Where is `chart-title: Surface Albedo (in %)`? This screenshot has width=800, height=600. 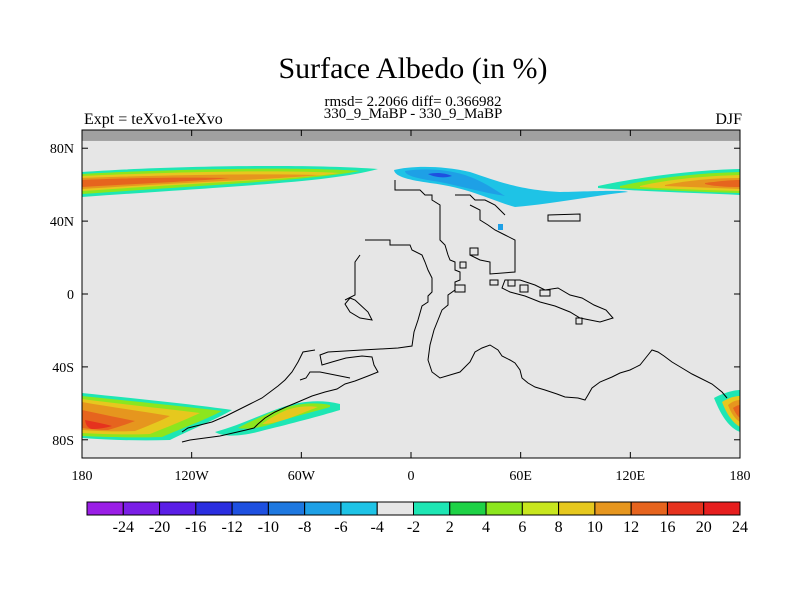 chart-title: Surface Albedo (in %) is located at coordinates (413, 68).